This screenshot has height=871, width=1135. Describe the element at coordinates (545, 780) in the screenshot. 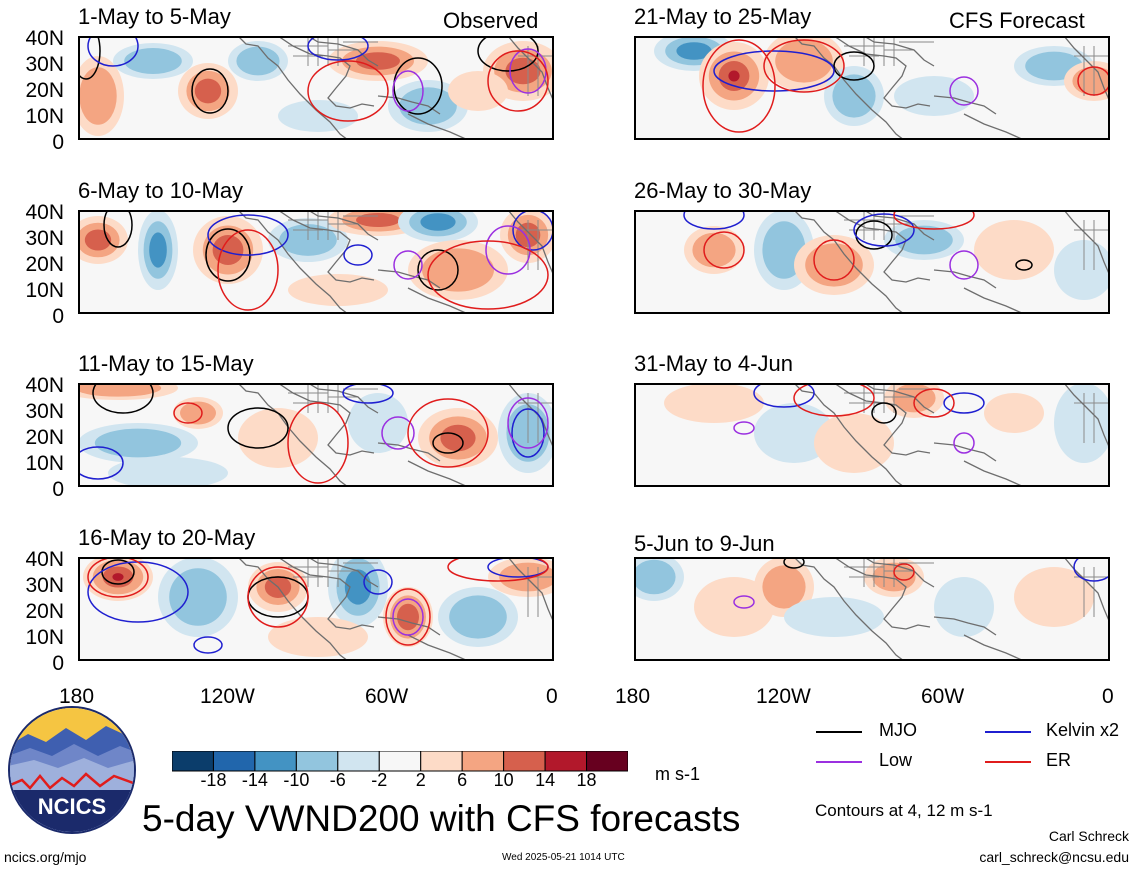

I see `colorbar-tick: 14` at that location.